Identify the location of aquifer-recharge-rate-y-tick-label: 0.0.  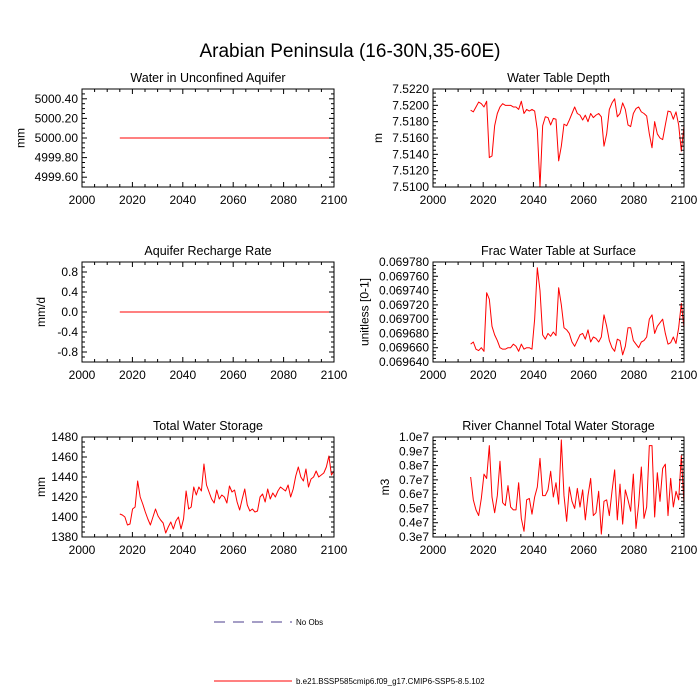
(69, 312).